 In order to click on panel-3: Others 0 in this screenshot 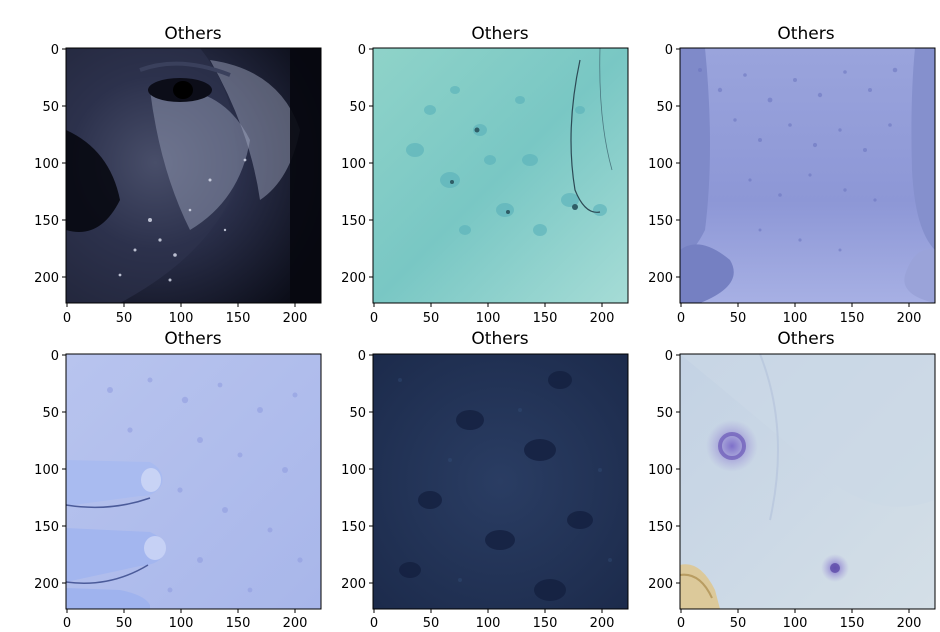, I will do `click(792, 175)`.